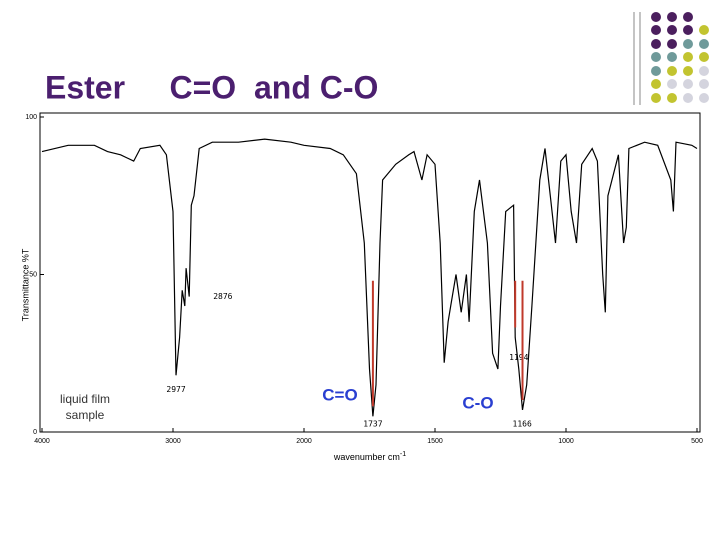 The image size is (728, 546). Describe the element at coordinates (42, 441) in the screenshot. I see `x-tick-label: 4000` at that location.